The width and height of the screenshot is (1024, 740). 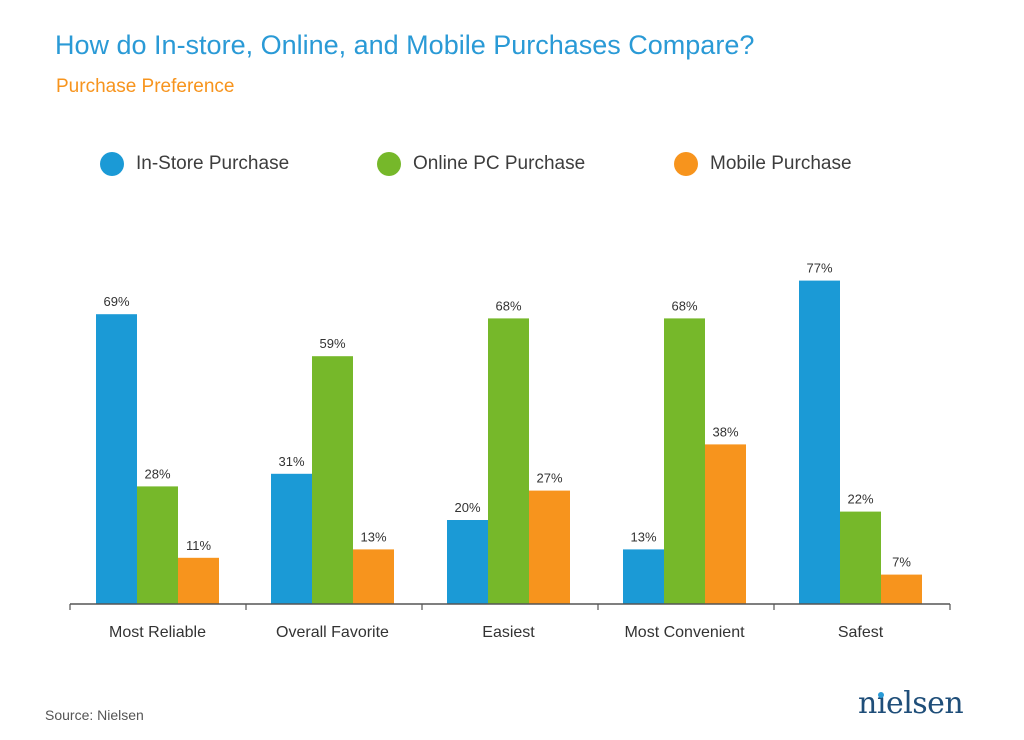 What do you see at coordinates (389, 164) in the screenshot?
I see `legend-swatch-online-pc` at bounding box center [389, 164].